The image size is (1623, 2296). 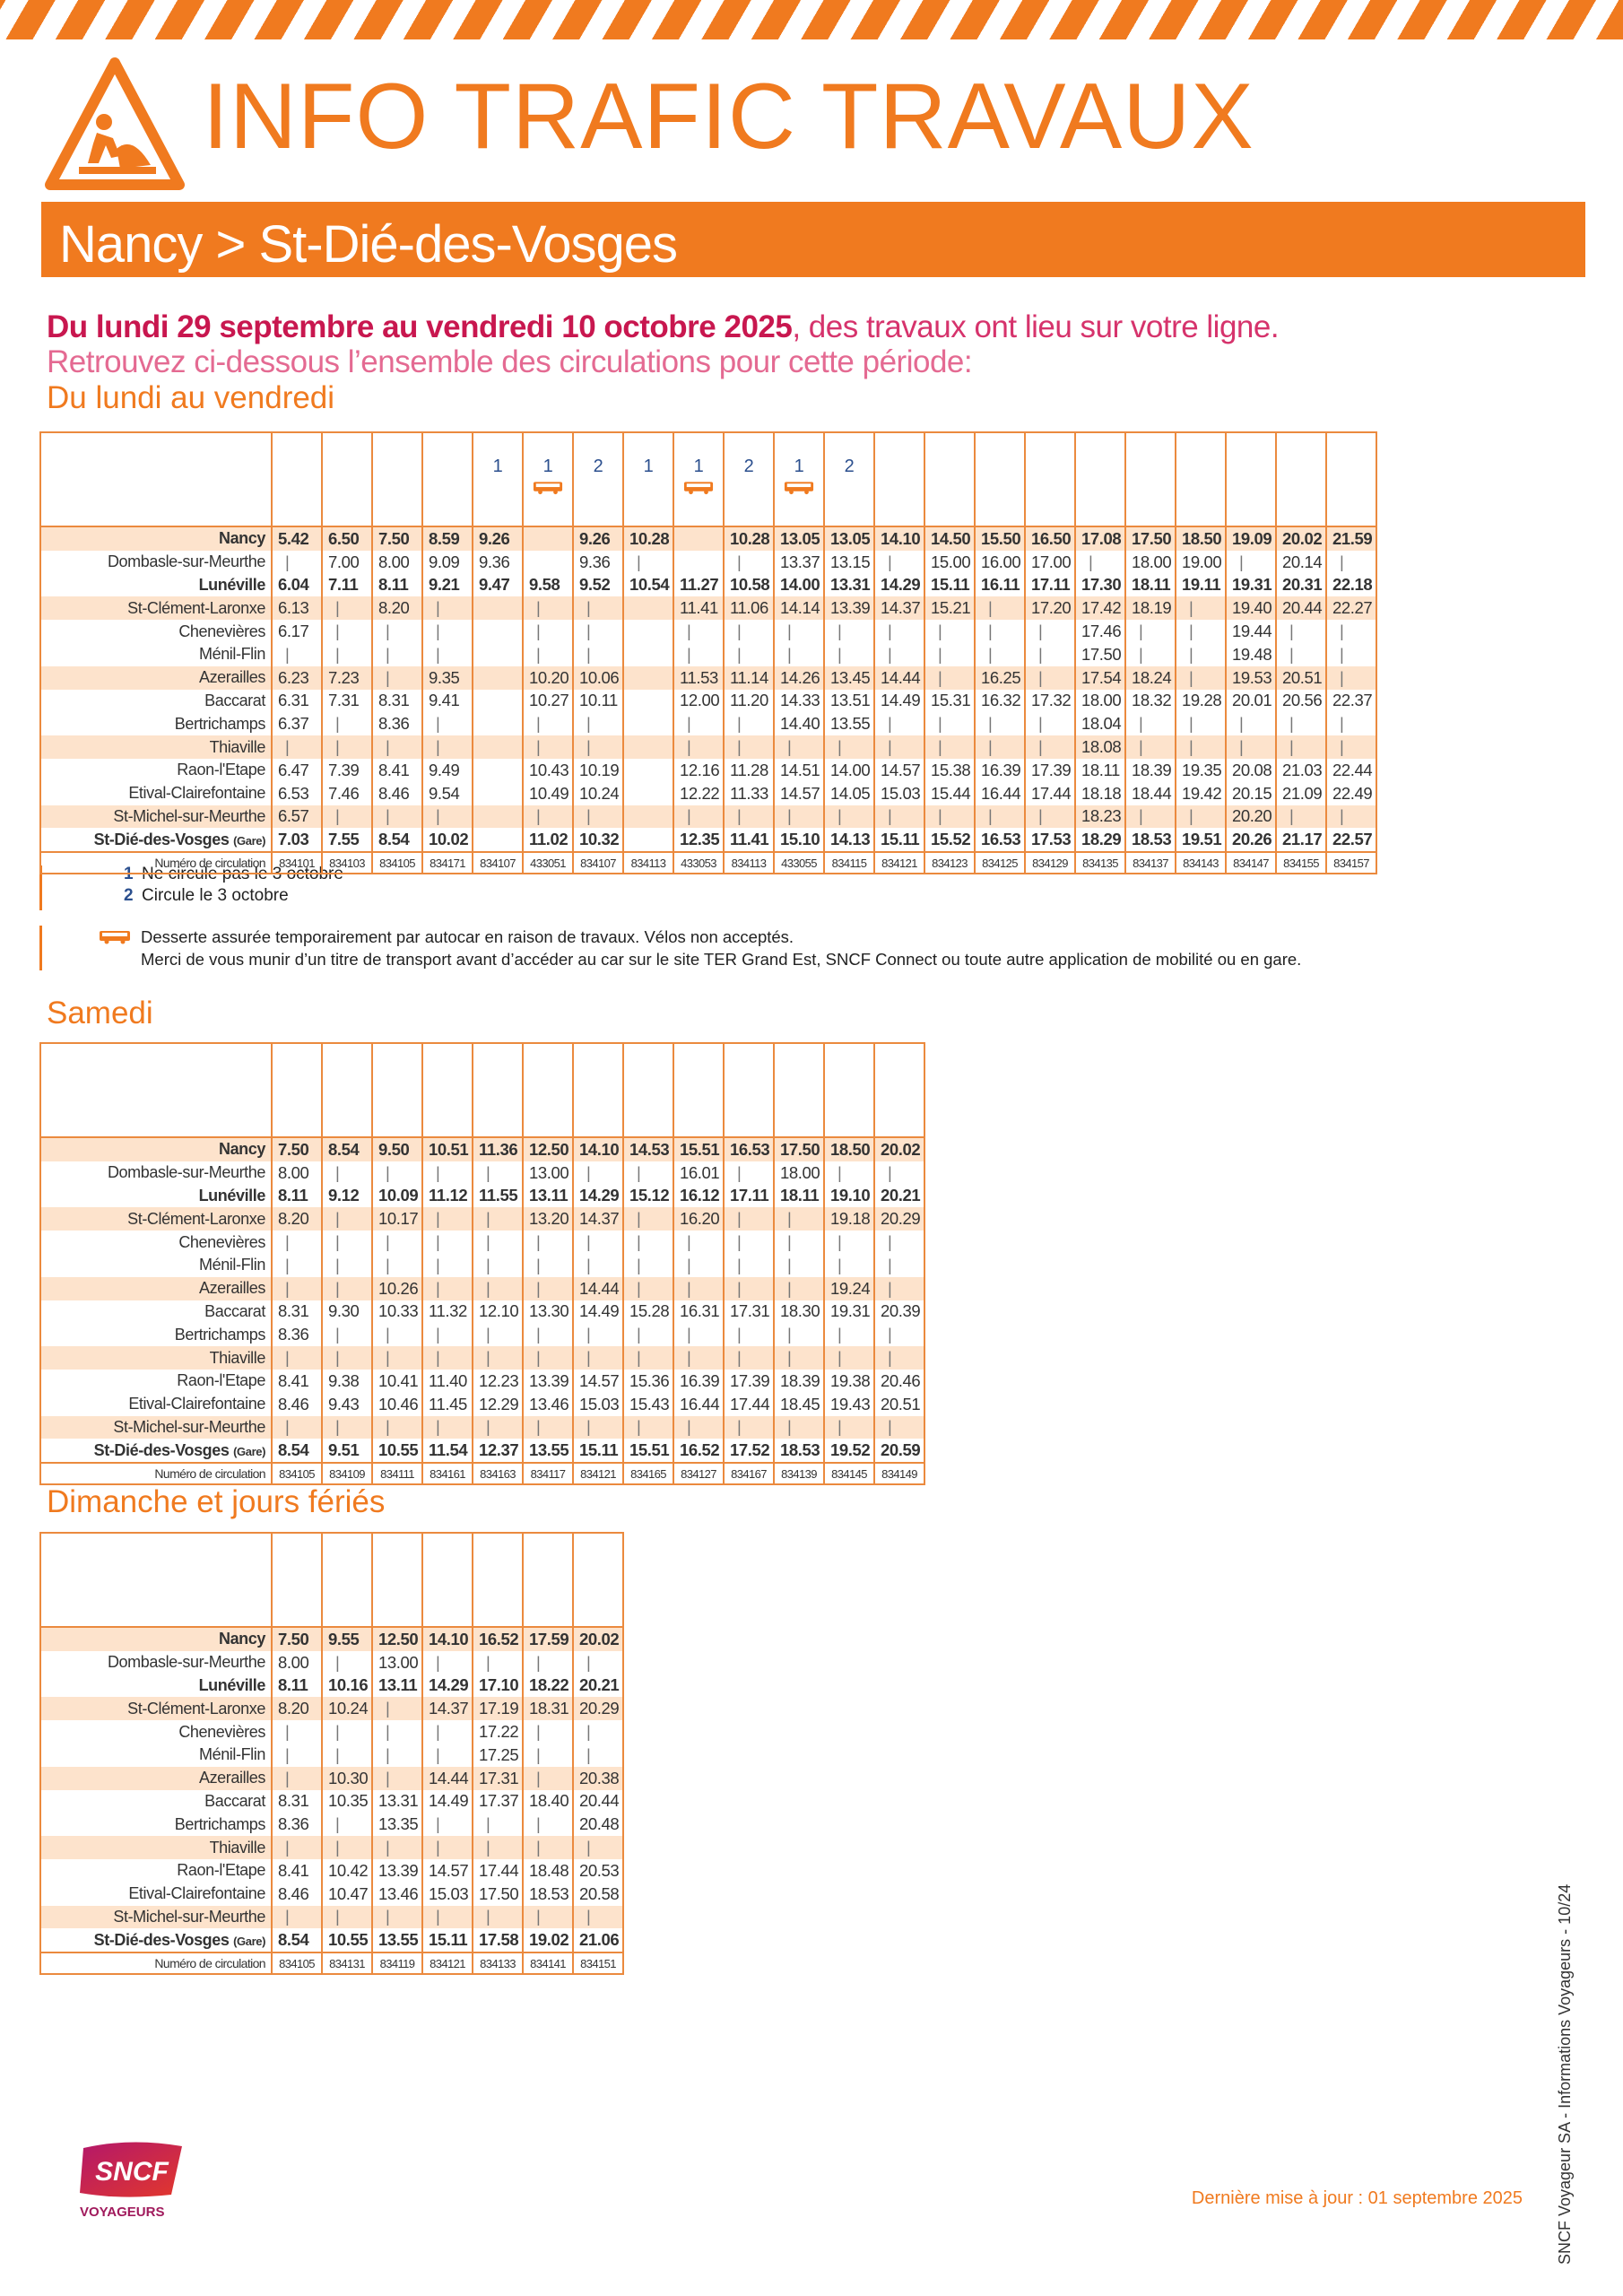 What do you see at coordinates (397, 1801) in the screenshot?
I see `time: 13.31` at bounding box center [397, 1801].